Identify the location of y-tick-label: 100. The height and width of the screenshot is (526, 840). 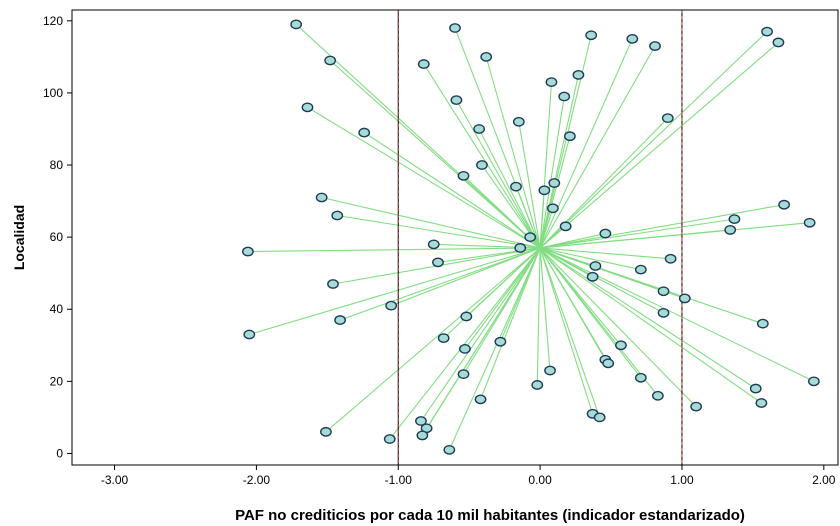
(53, 93).